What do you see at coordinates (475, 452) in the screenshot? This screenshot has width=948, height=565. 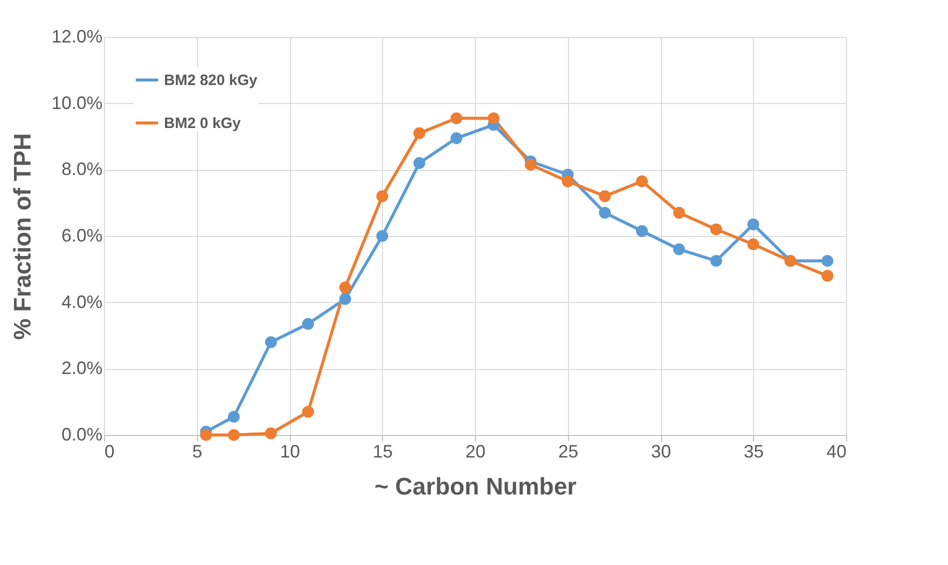 I see `x-tick-label: 20` at bounding box center [475, 452].